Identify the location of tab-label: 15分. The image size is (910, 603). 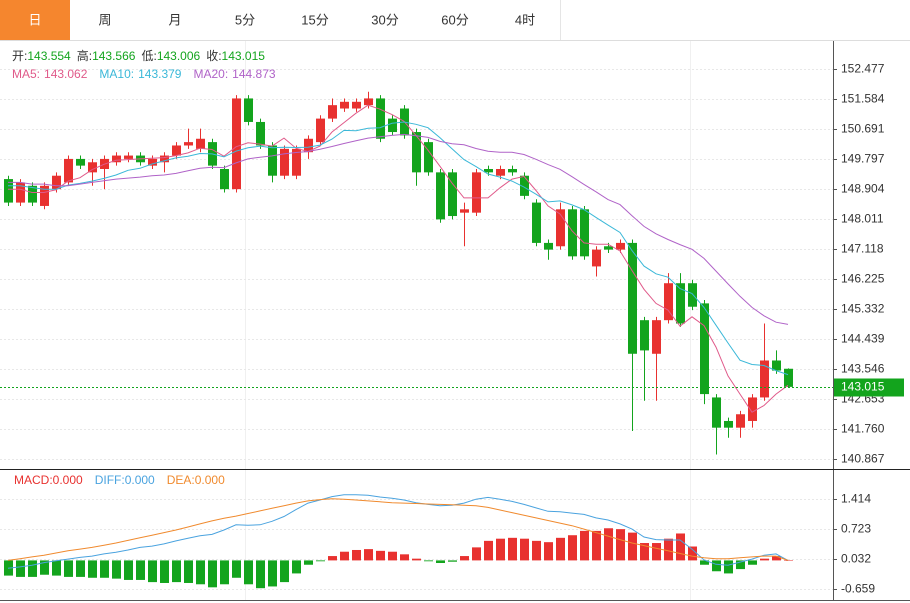
(314, 19).